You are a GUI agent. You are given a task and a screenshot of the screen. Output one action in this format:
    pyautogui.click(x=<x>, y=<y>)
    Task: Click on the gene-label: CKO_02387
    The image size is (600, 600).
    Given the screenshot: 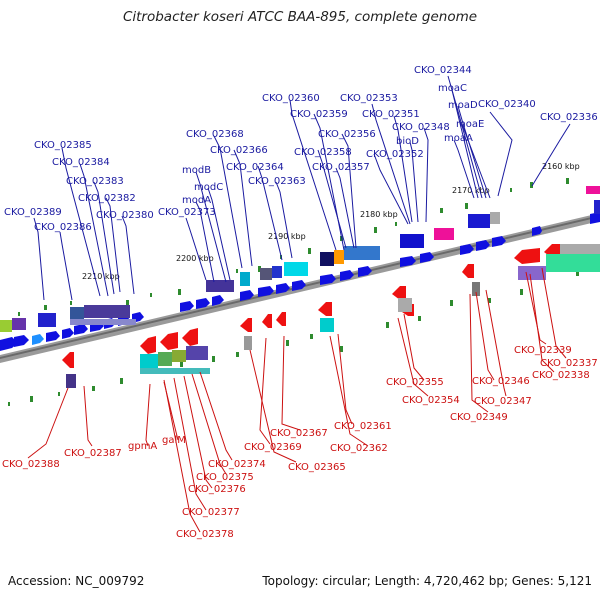 What is the action you would take?
    pyautogui.click(x=93, y=453)
    